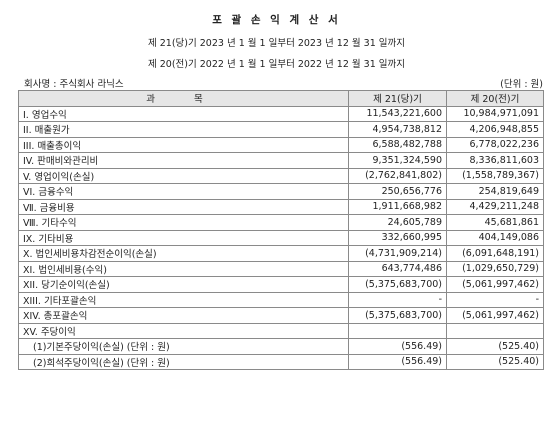  What do you see at coordinates (397, 191) in the screenshot?
I see `row-current-value: 250,656,776` at bounding box center [397, 191].